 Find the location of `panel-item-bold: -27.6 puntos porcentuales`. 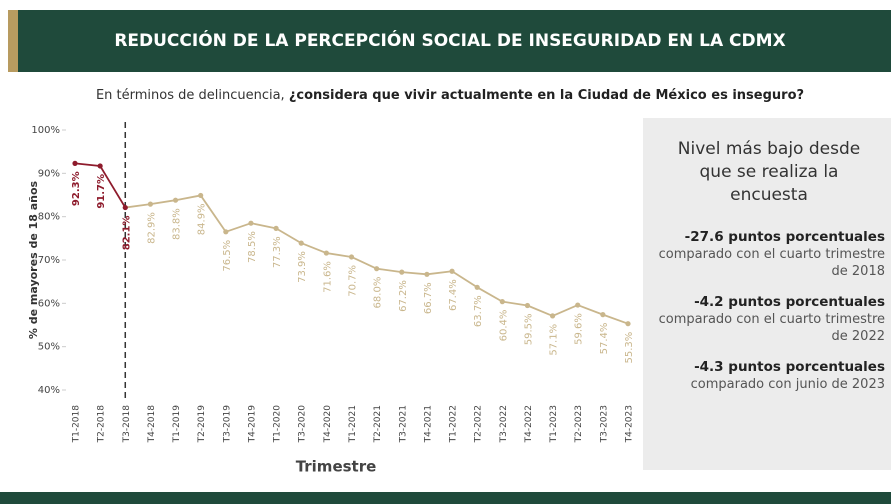

panel-item-bold: -27.6 puntos porcentuales is located at coordinates (784, 237).